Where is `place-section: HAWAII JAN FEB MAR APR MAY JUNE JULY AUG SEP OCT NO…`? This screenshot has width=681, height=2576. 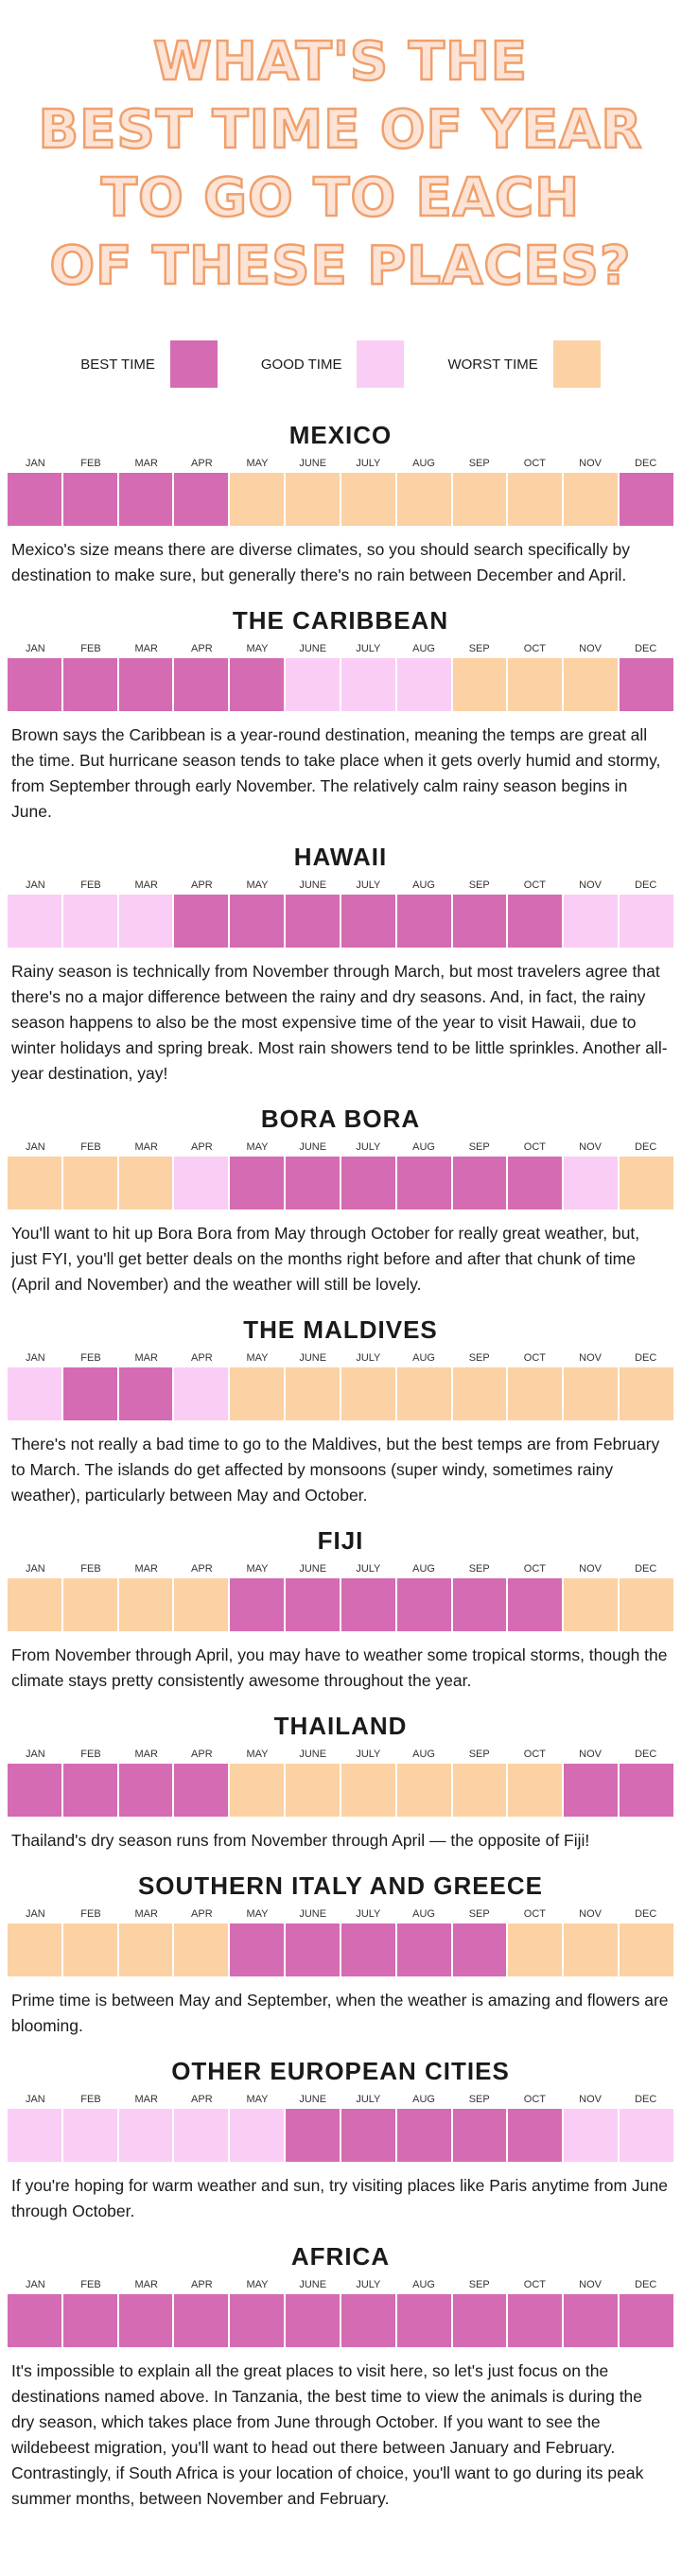 place-section: HAWAII JAN FEB MAR APR MAY JUNE JULY AUG SEP OCT NO… is located at coordinates (340, 962).